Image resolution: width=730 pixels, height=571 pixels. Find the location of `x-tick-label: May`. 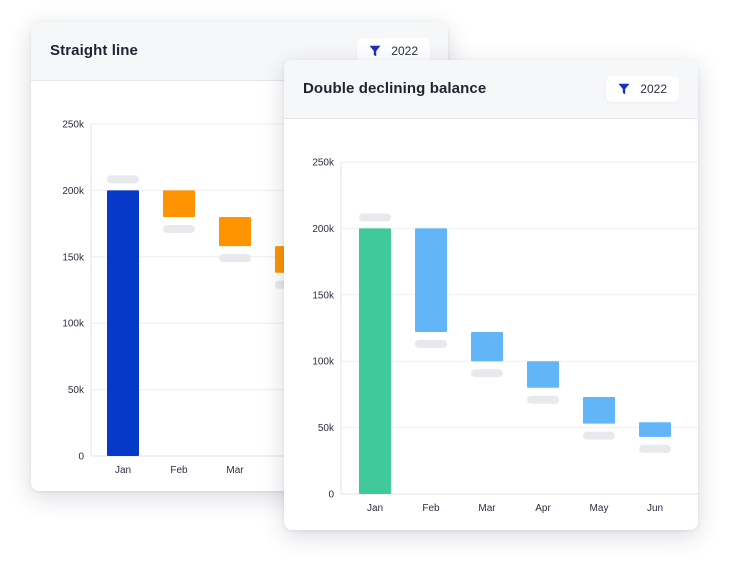

x-tick-label: May is located at coordinates (599, 508).